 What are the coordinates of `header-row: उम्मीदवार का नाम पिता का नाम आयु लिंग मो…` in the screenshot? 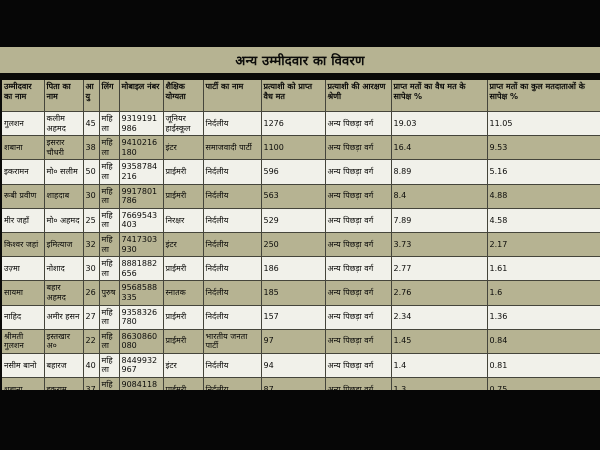 It's located at (300, 95).